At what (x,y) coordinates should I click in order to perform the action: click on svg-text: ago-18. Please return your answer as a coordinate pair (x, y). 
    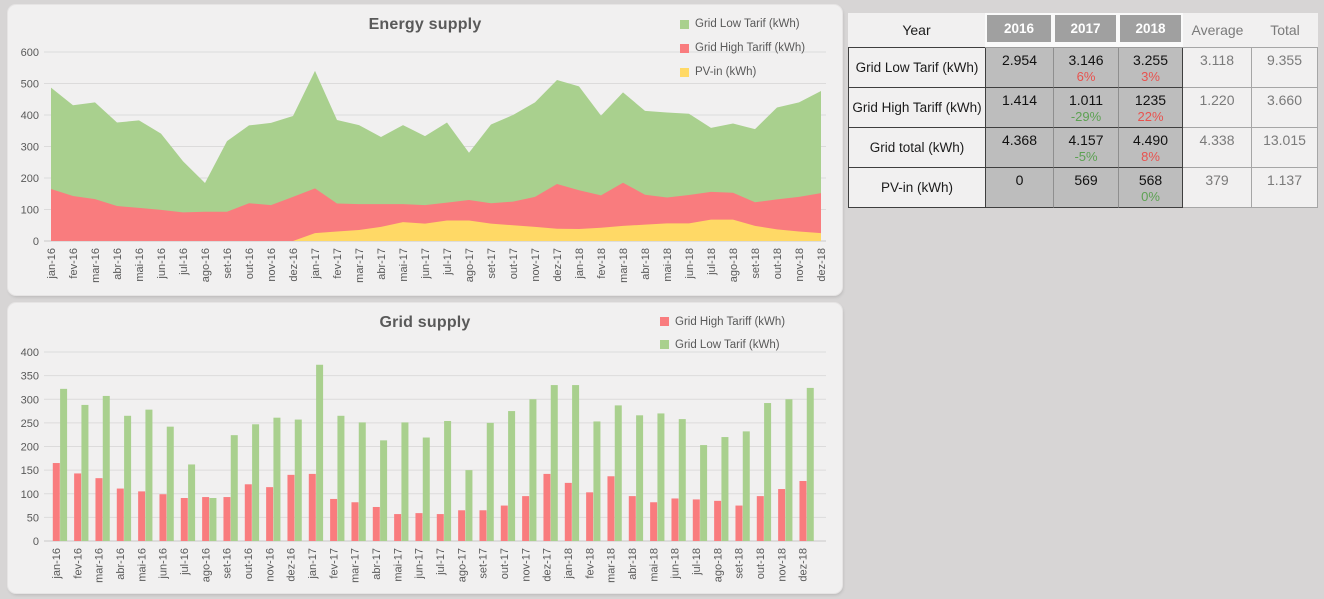
    Looking at the image, I should click on (734, 265).